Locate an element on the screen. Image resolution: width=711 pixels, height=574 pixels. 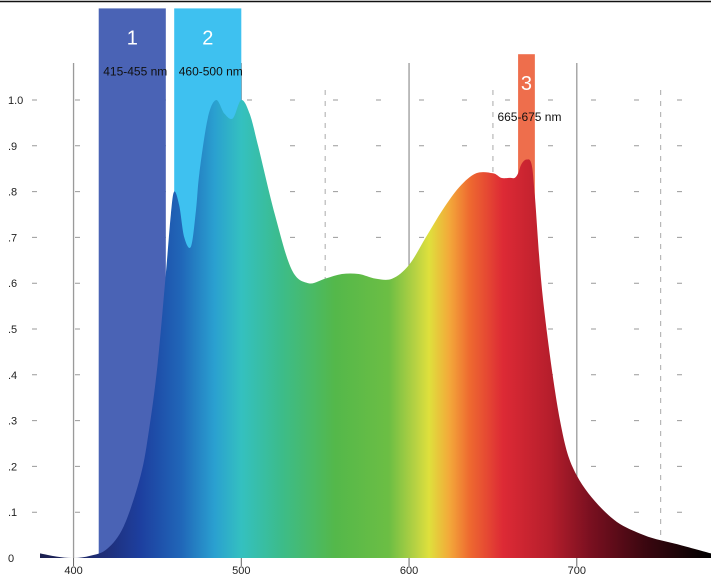
x-tick-label: 500 is located at coordinates (241, 569).